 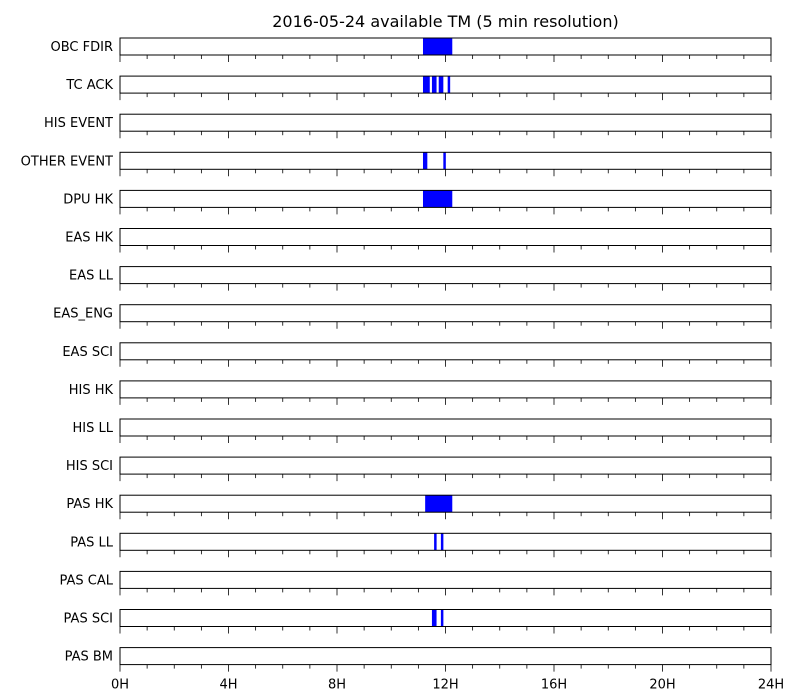 What do you see at coordinates (445, 465) in the screenshot?
I see `row-frame-his-sci` at bounding box center [445, 465].